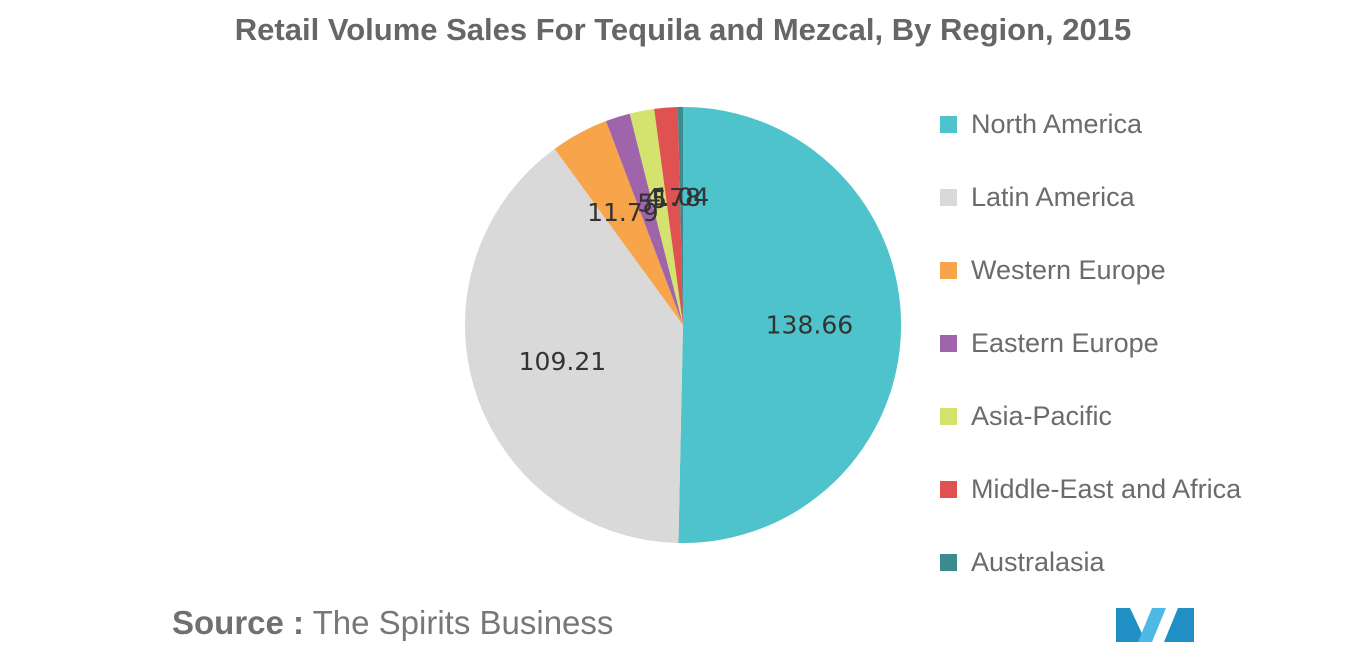 This screenshot has height=655, width=1366. What do you see at coordinates (1145, 197) in the screenshot?
I see `legend-item: Latin America` at bounding box center [1145, 197].